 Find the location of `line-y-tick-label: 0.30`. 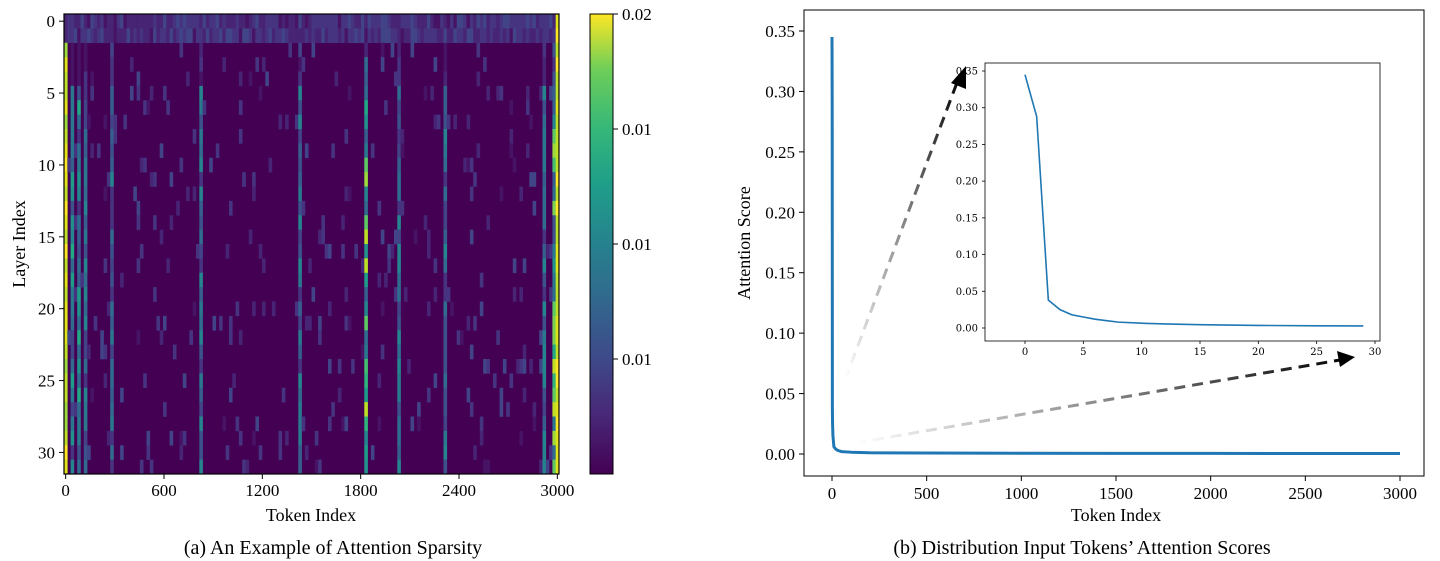

line-y-tick-label: 0.30 is located at coordinates (780, 91).